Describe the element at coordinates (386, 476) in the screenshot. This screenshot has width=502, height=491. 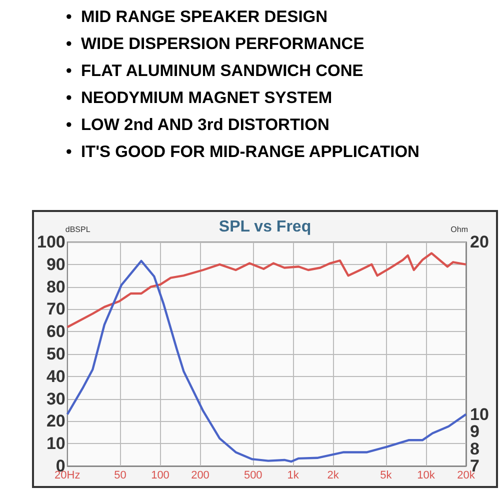
I see `x-tick-label: 5k` at that location.